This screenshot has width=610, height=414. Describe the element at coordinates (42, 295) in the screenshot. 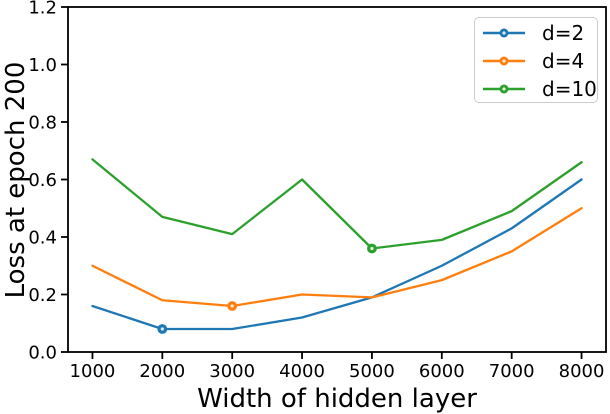

I see `y-tick-label: 0.2` at that location.